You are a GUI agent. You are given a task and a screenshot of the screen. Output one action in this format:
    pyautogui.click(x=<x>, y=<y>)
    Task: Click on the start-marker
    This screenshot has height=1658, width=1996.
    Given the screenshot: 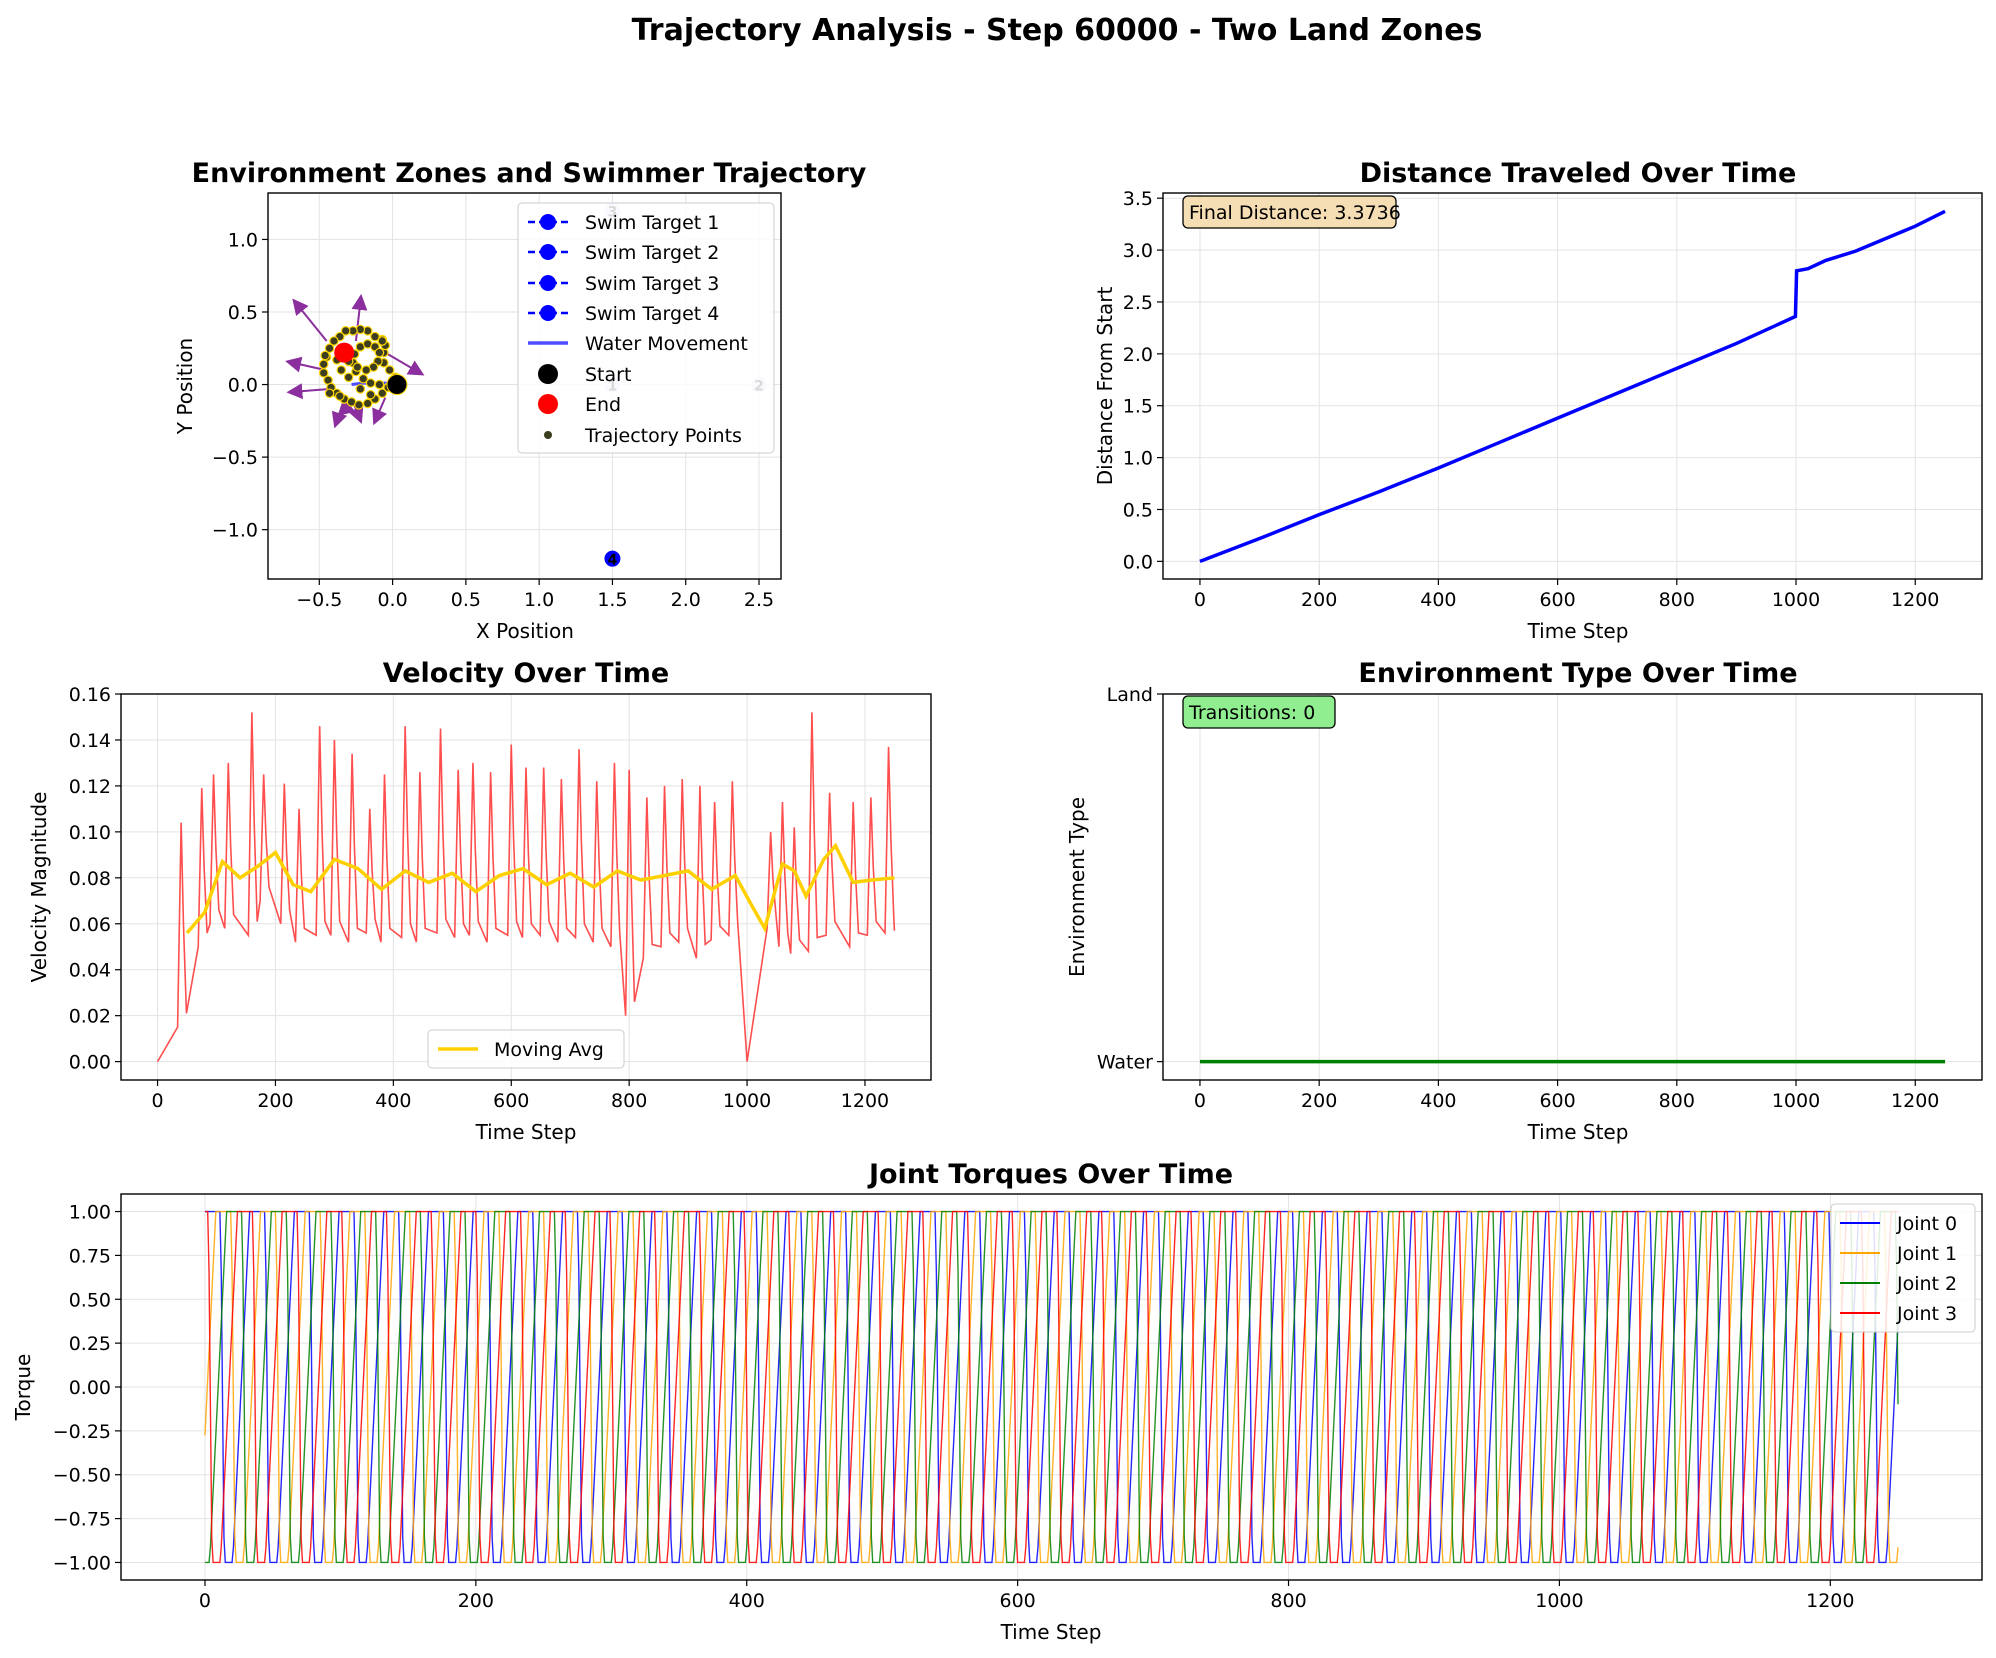 What is the action you would take?
    pyautogui.click(x=397, y=385)
    